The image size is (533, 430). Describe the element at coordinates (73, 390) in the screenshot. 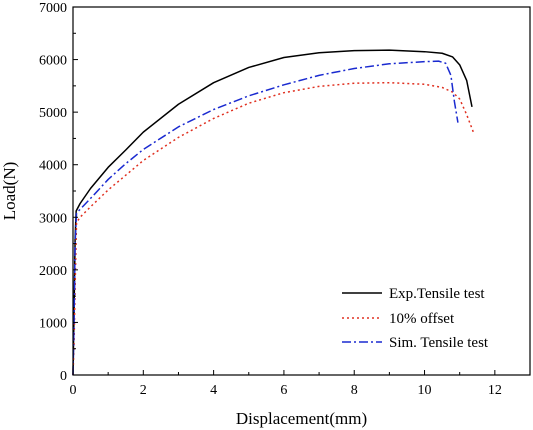

I see `x-tick-label: 0` at that location.